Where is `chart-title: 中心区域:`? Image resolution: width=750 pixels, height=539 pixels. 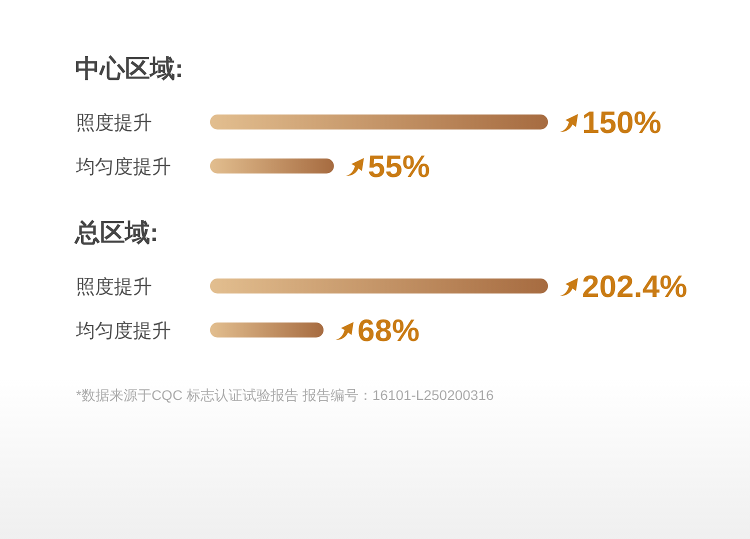
chart-title: 中心区域: is located at coordinates (129, 69).